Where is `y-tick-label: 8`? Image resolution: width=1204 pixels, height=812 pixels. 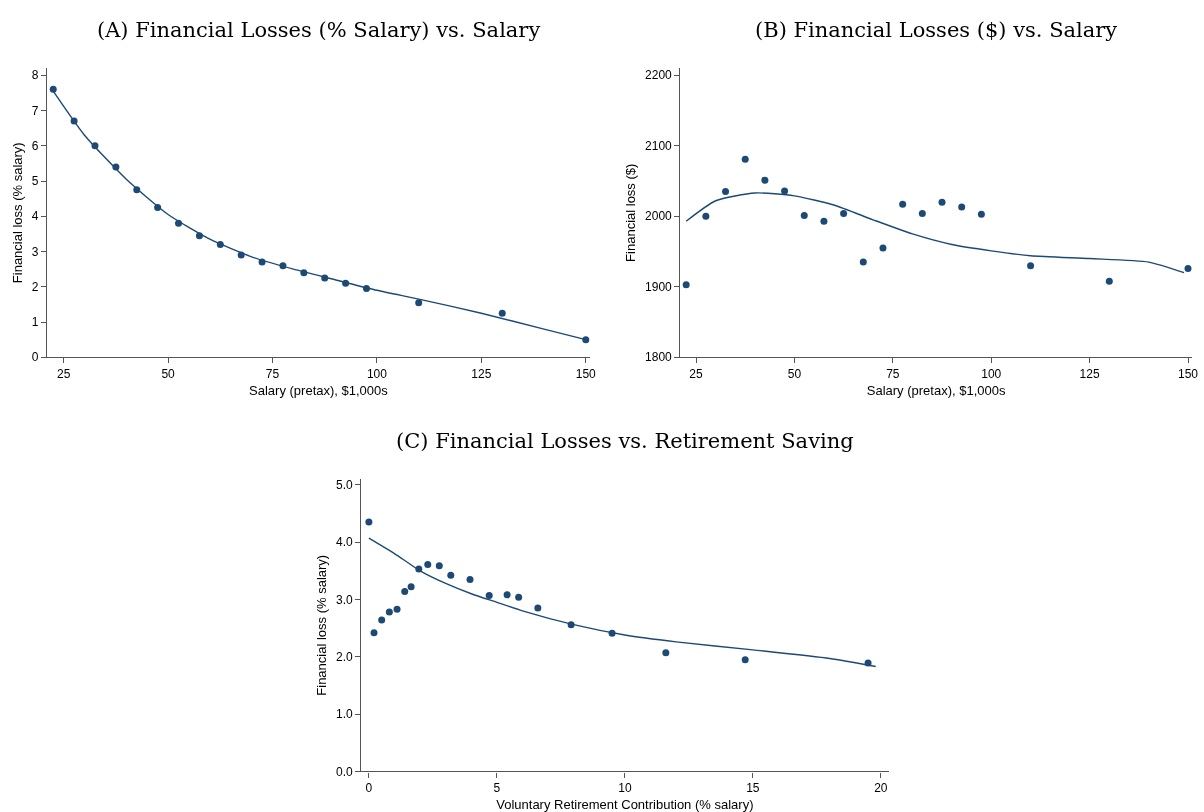 y-tick-label: 8 is located at coordinates (35, 75).